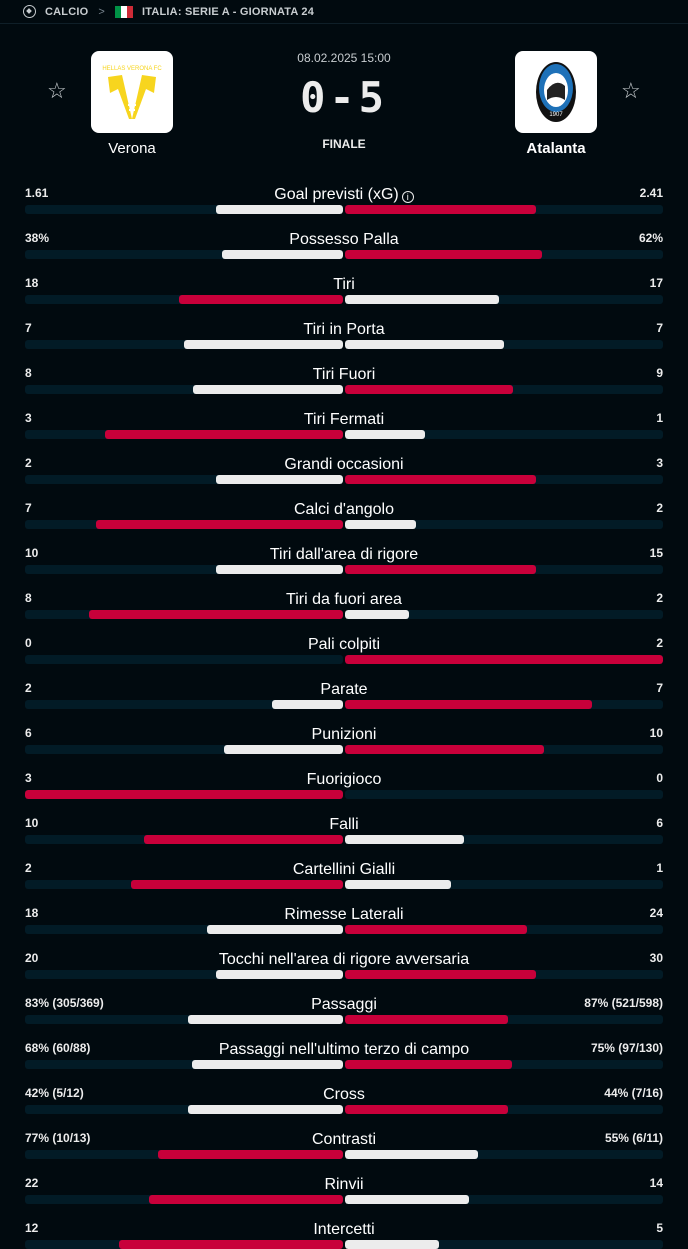 The width and height of the screenshot is (688, 1249). What do you see at coordinates (344, 734) in the screenshot?
I see `stat-name: Punizioni` at bounding box center [344, 734].